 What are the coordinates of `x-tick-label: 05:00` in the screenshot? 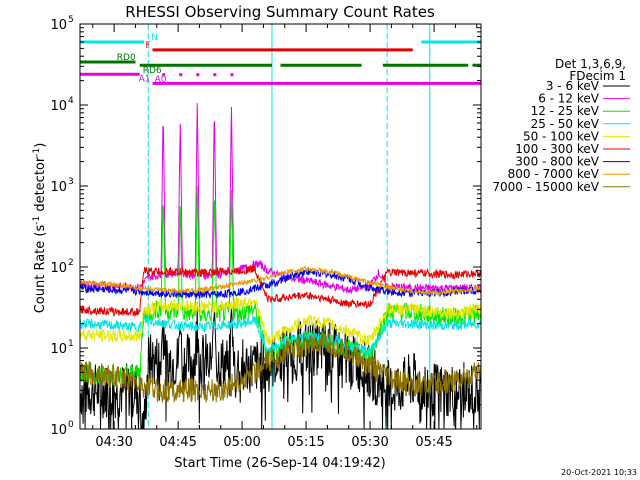 It's located at (241, 442).